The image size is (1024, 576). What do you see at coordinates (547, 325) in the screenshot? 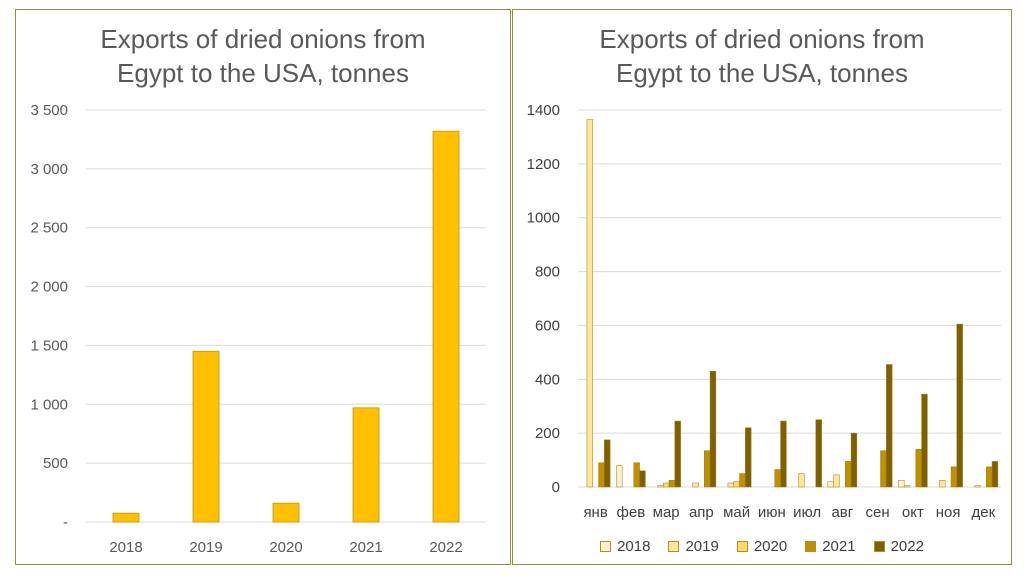
I see `y-tick-label: 600` at bounding box center [547, 325].